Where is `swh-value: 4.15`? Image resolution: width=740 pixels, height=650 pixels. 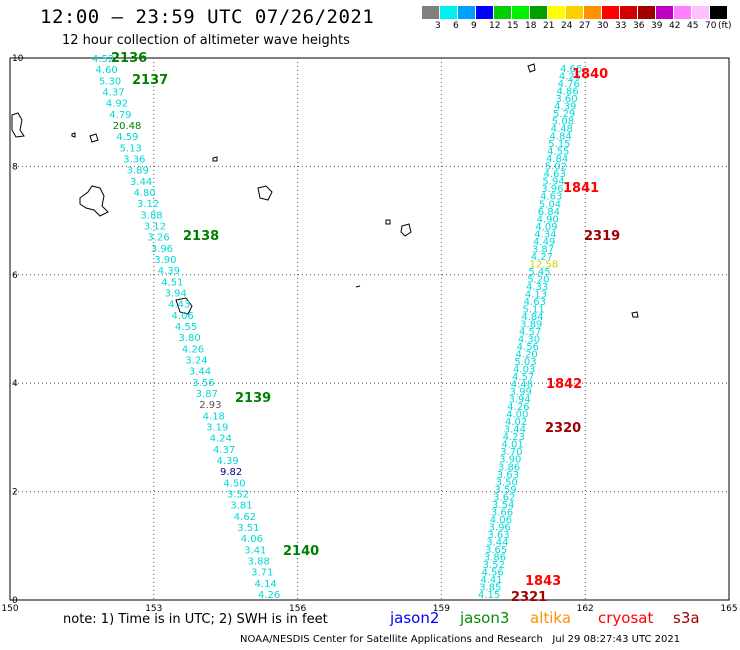 swh-value: 4.15 is located at coordinates (489, 595).